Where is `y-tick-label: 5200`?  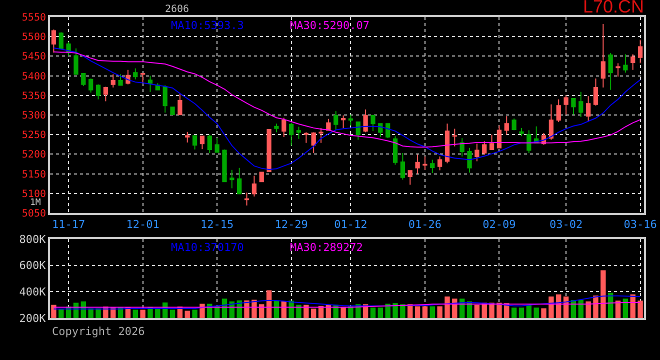 y-tick-label: 5200 is located at coordinates (34, 155).